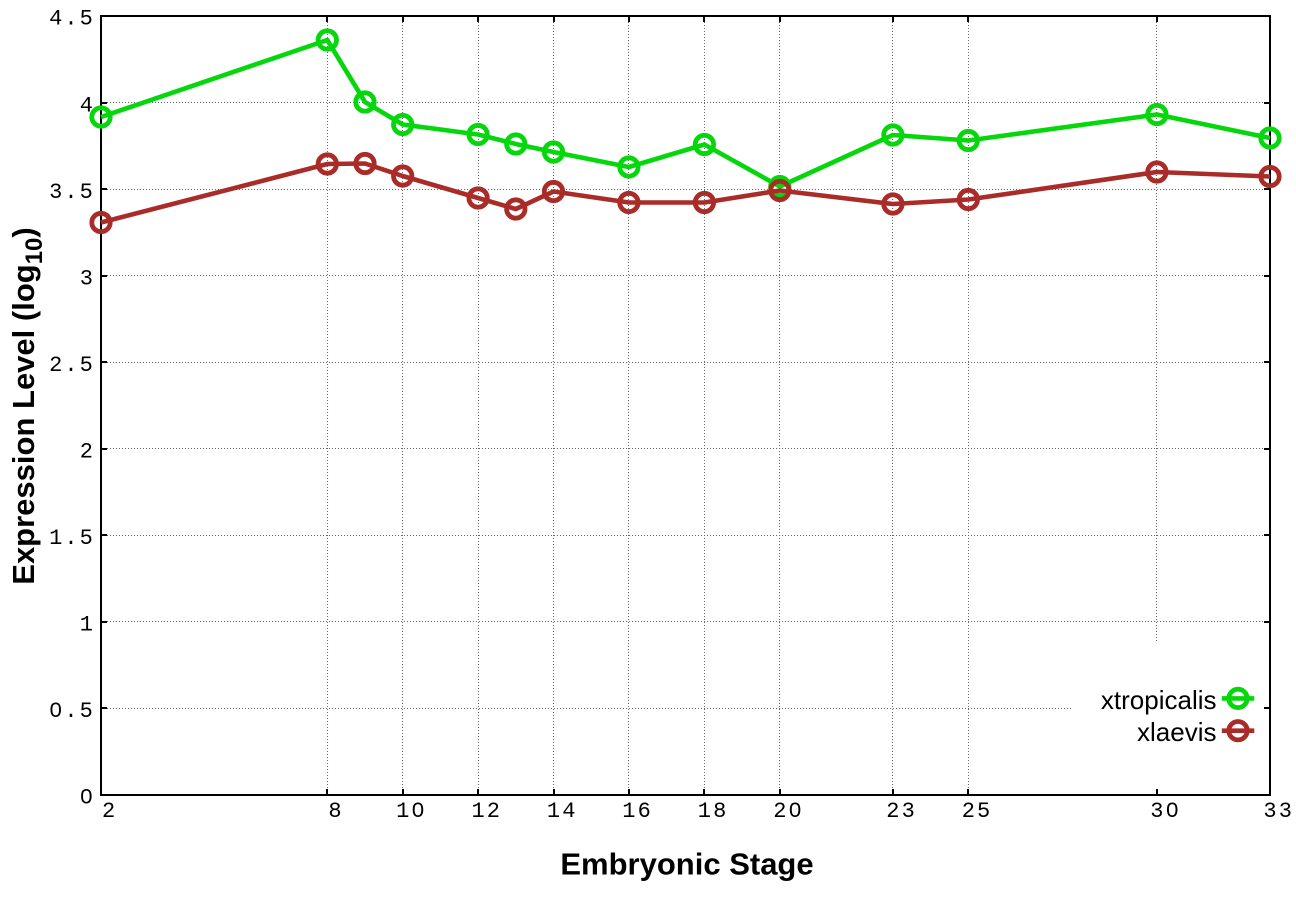 This screenshot has width=1296, height=907. I want to click on svg-text: 16, so click(637, 811).